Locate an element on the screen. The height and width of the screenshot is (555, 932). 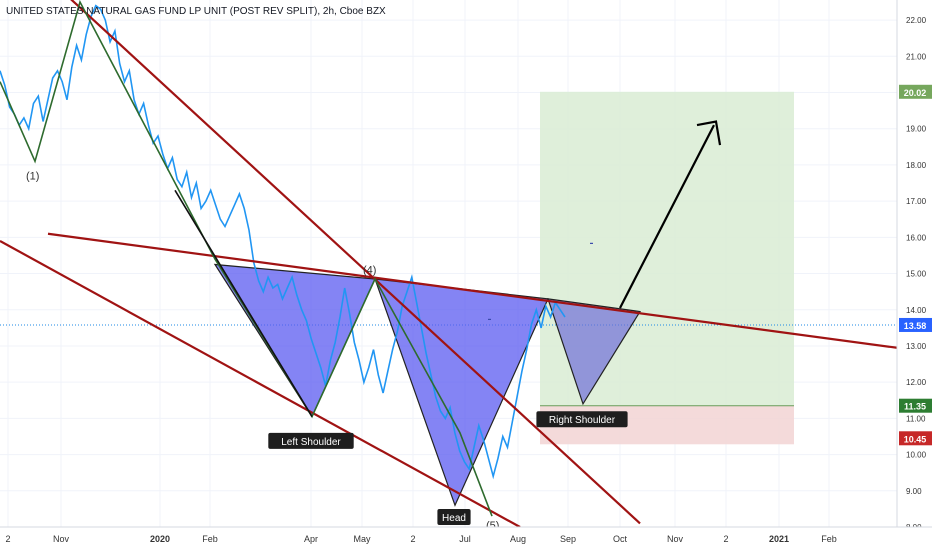
price-tag-entry: 11.35 is located at coordinates (915, 405).